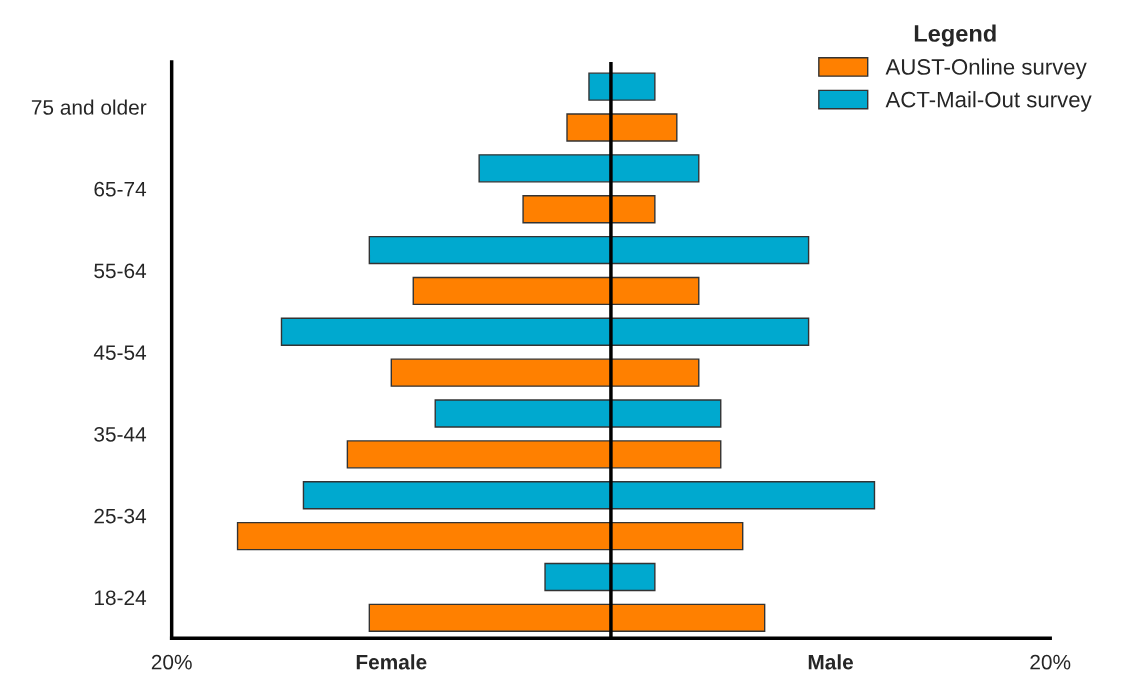 Image resolution: width=1122 pixels, height=690 pixels. What do you see at coordinates (120, 516) in the screenshot?
I see `y-tick-label: 25-34` at bounding box center [120, 516].